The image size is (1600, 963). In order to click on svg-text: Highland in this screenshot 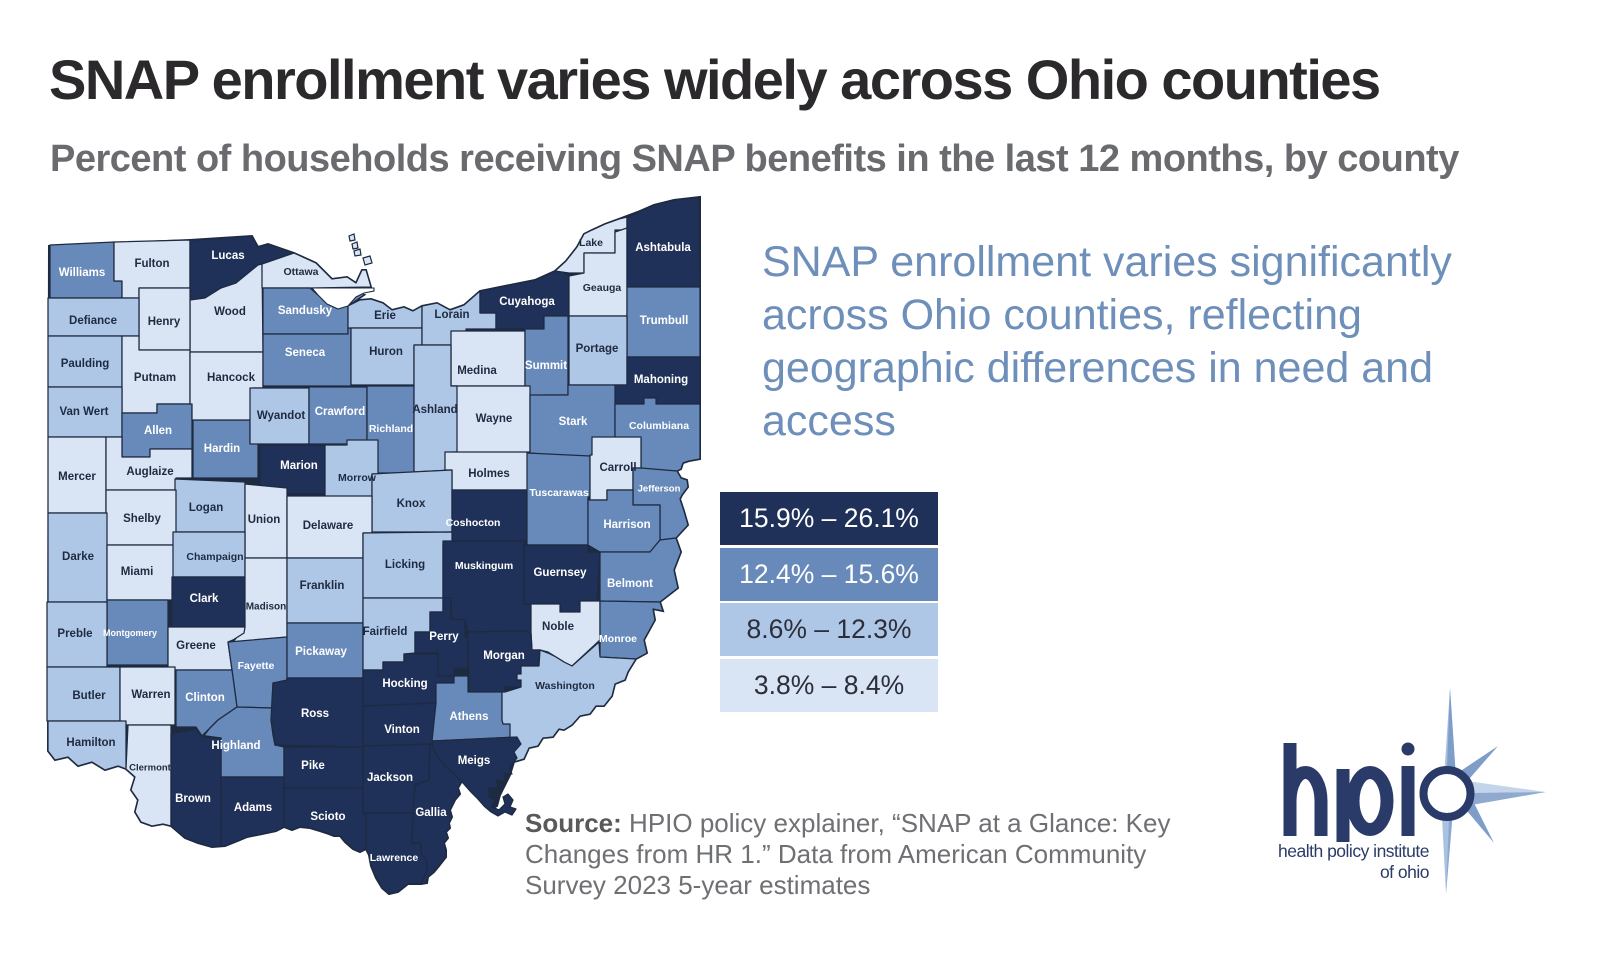, I will do `click(235, 746)`.